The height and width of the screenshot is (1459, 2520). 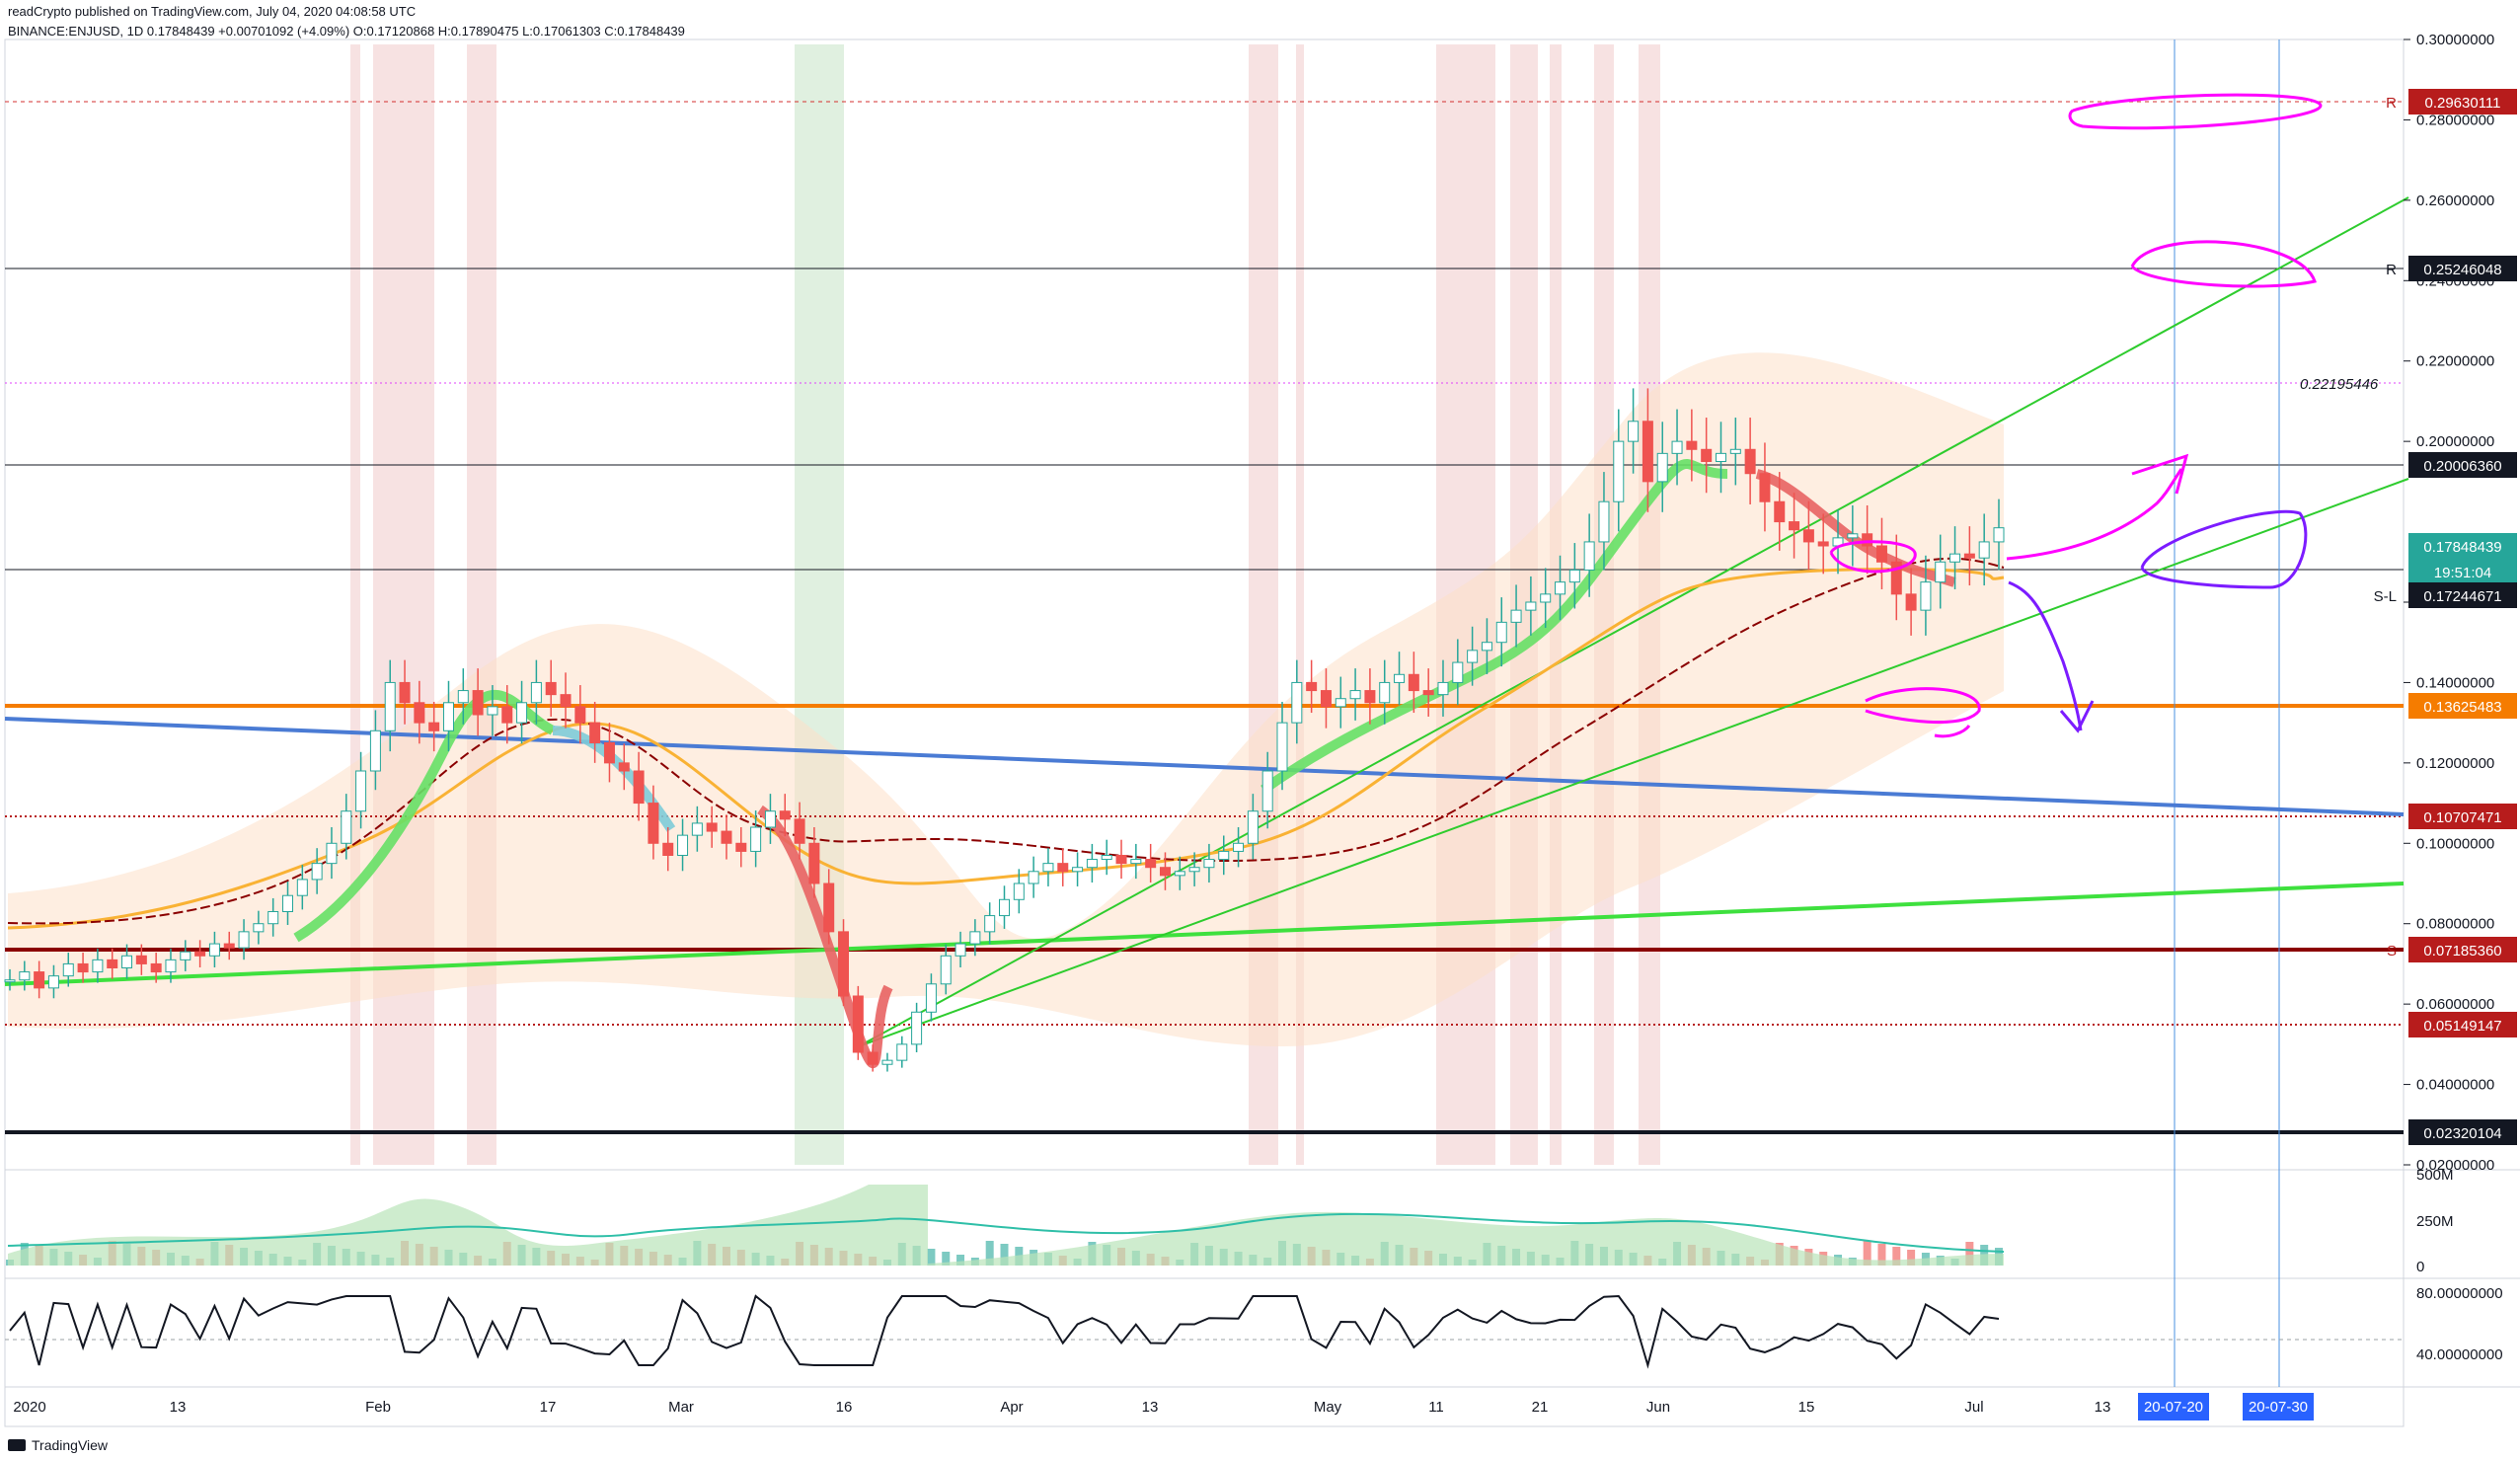 I want to click on y-tick-label: 0.26000000, so click(x=2455, y=200).